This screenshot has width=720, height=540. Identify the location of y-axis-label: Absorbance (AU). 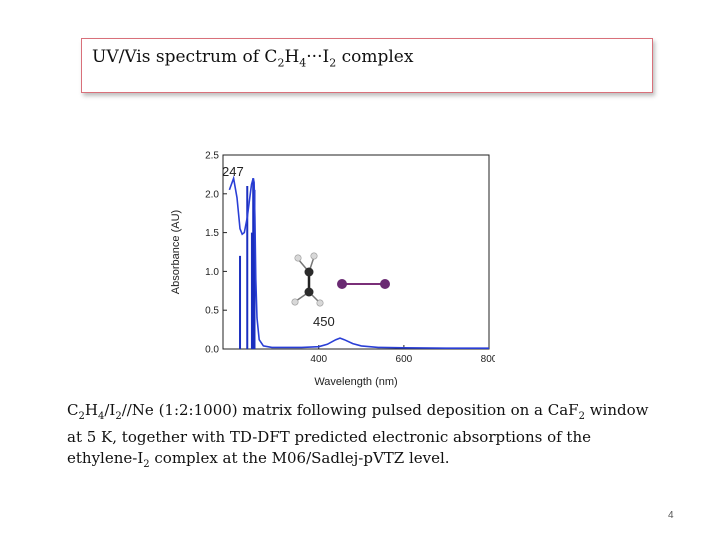
(176, 252).